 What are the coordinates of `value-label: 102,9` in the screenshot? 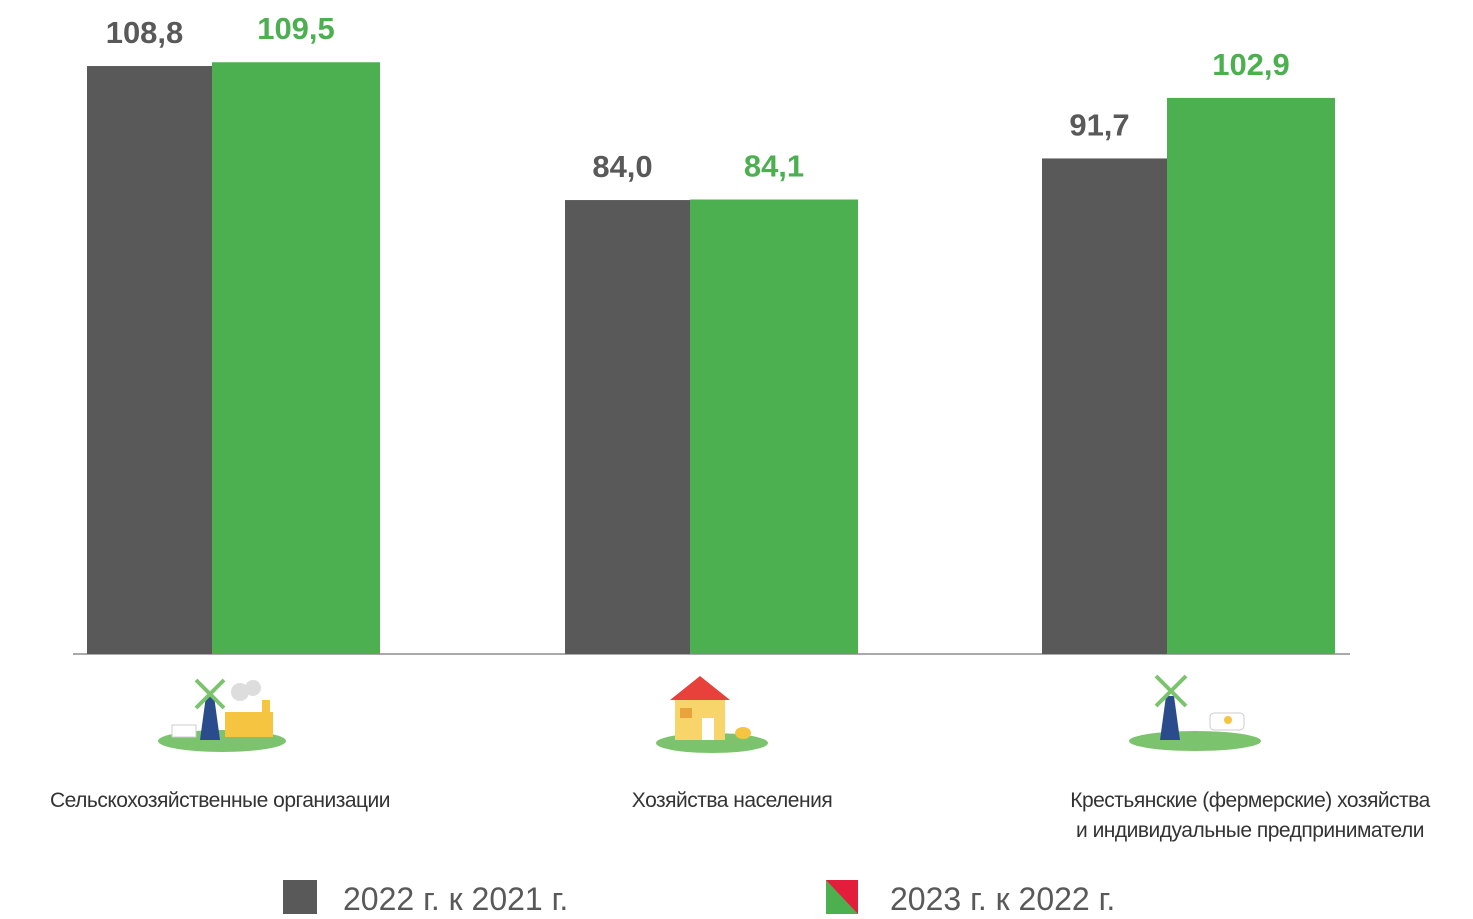 It's located at (1251, 64).